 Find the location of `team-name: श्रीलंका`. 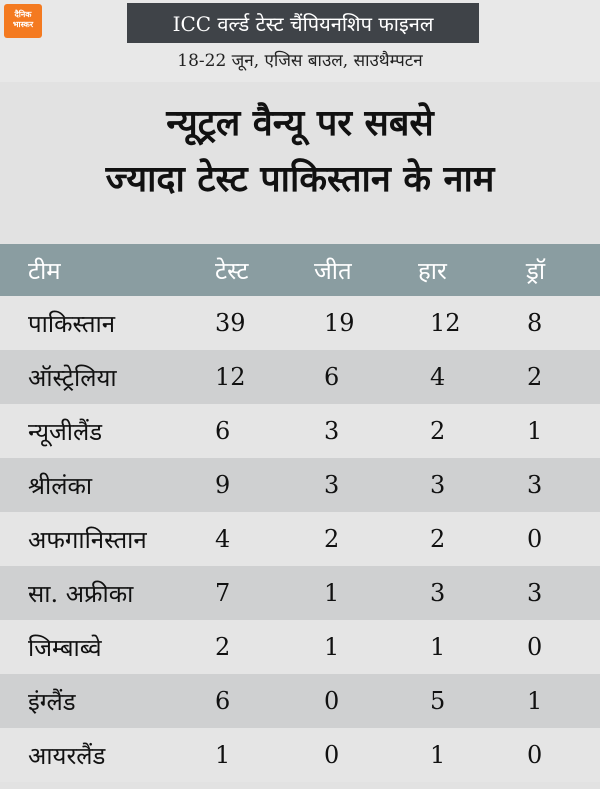

team-name: श्रीलंका is located at coordinates (60, 485).